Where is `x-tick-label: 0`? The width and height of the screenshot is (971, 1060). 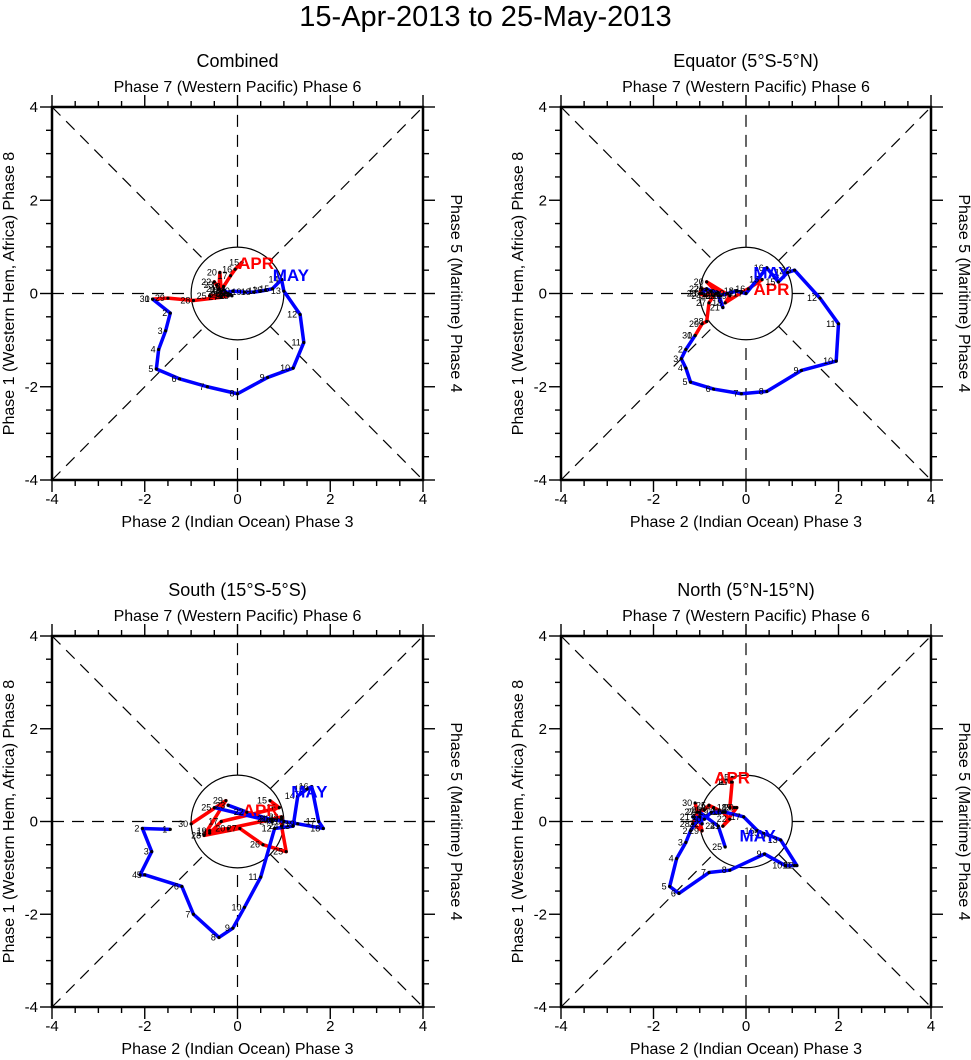
x-tick-label: 0 is located at coordinates (237, 1026).